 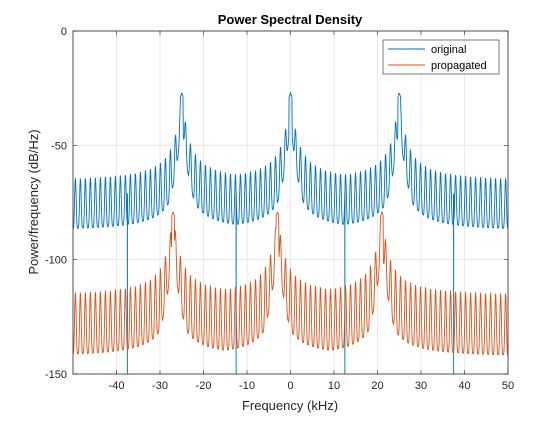 I want to click on x-tick-label: 10, so click(x=334, y=386).